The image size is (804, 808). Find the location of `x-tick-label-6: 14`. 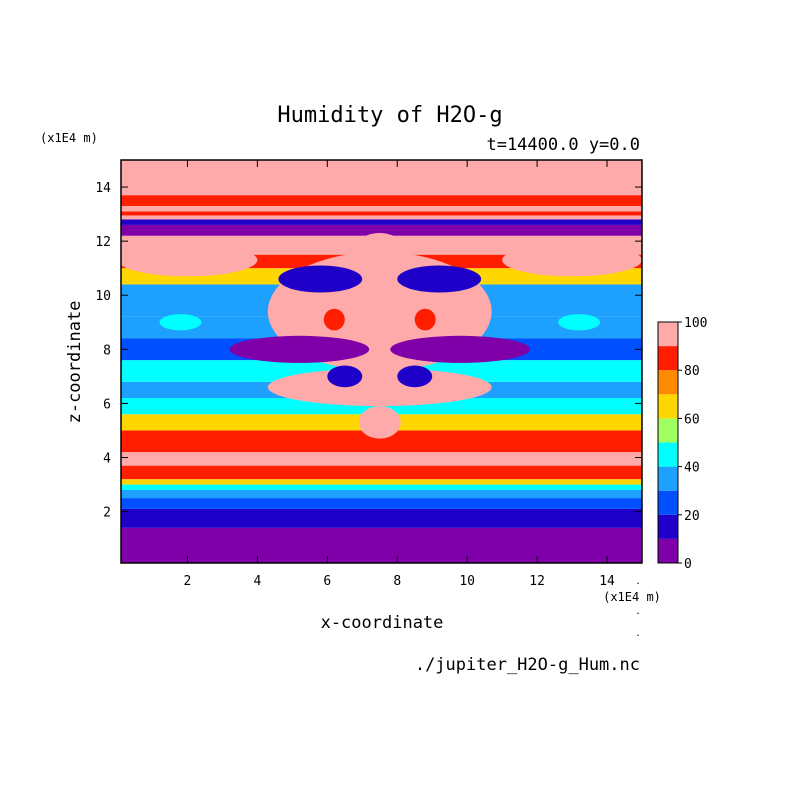

x-tick-label-6: 14 is located at coordinates (607, 581).